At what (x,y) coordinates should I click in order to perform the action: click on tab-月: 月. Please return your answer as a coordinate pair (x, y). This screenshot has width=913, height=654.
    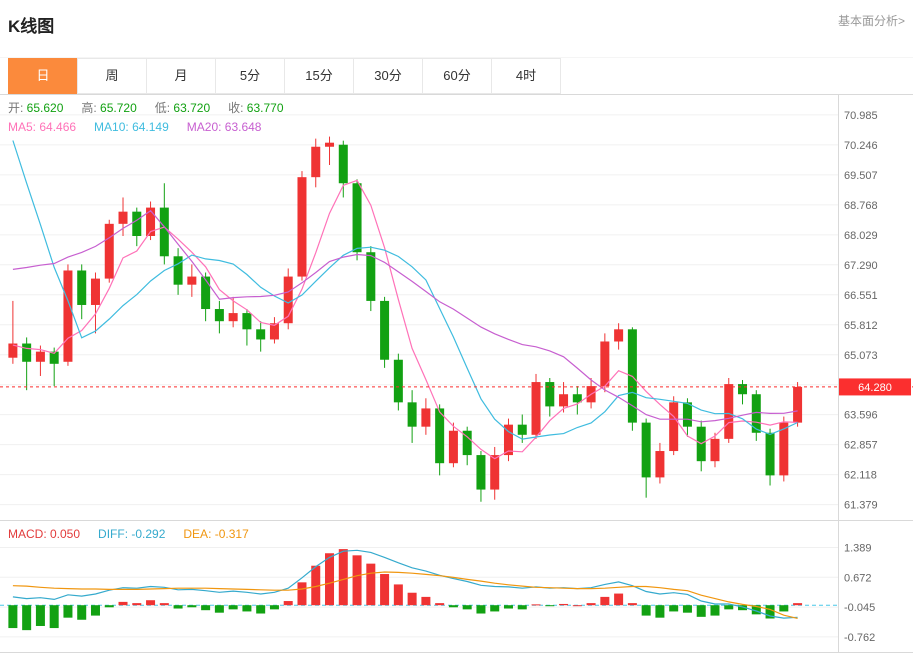
    Looking at the image, I should click on (181, 76).